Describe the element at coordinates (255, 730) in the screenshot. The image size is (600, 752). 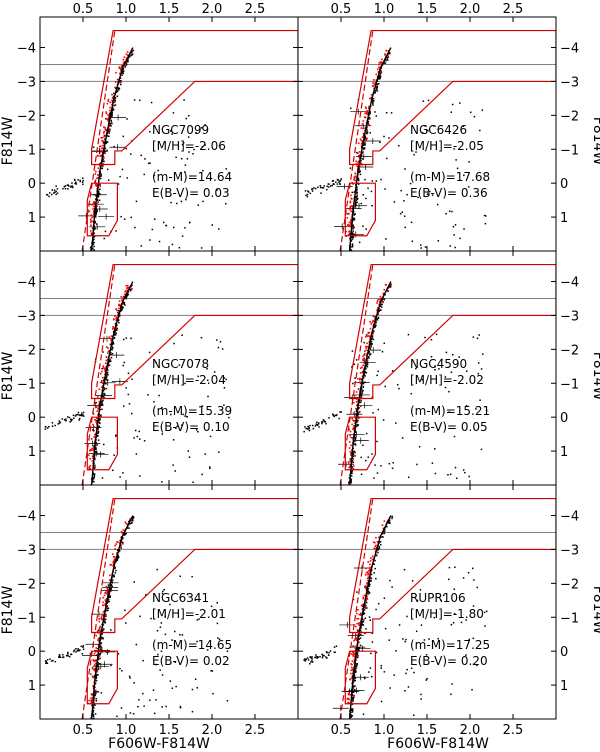
I see `x-tick-label: 2.5` at that location.